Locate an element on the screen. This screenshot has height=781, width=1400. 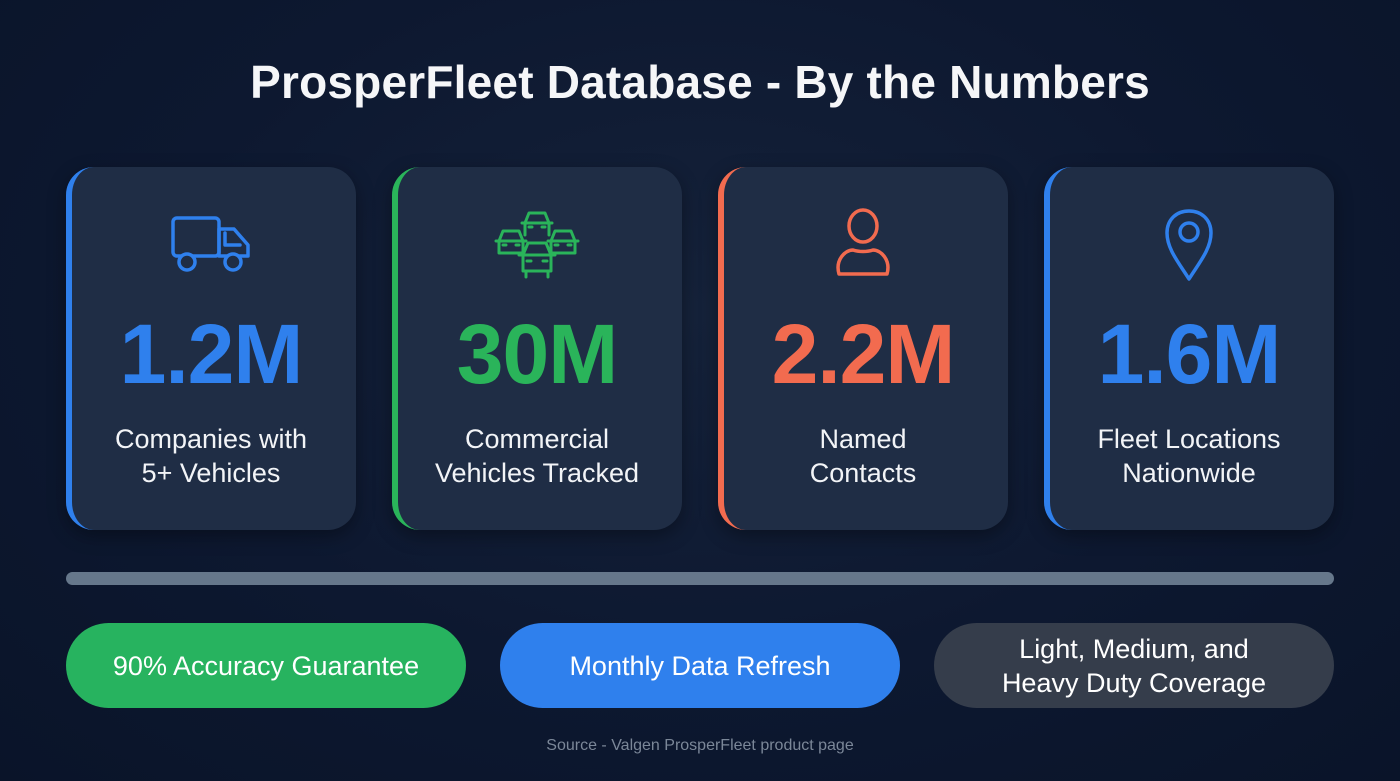
map-pin-icon is located at coordinates (1189, 245).